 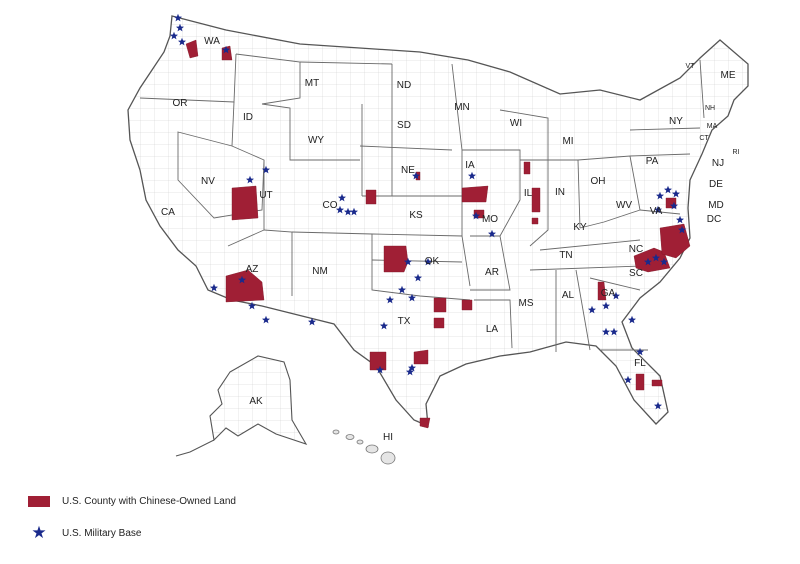 What do you see at coordinates (462, 107) in the screenshot?
I see `state-label-mn: MN` at bounding box center [462, 107].